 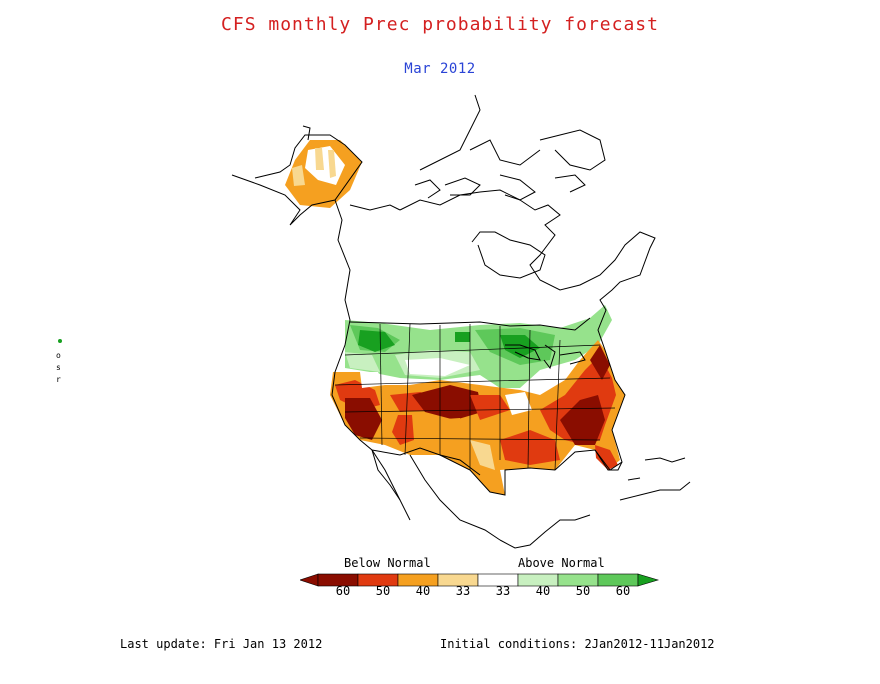 What do you see at coordinates (58, 355) in the screenshot?
I see `svg-text: o` at bounding box center [58, 355].